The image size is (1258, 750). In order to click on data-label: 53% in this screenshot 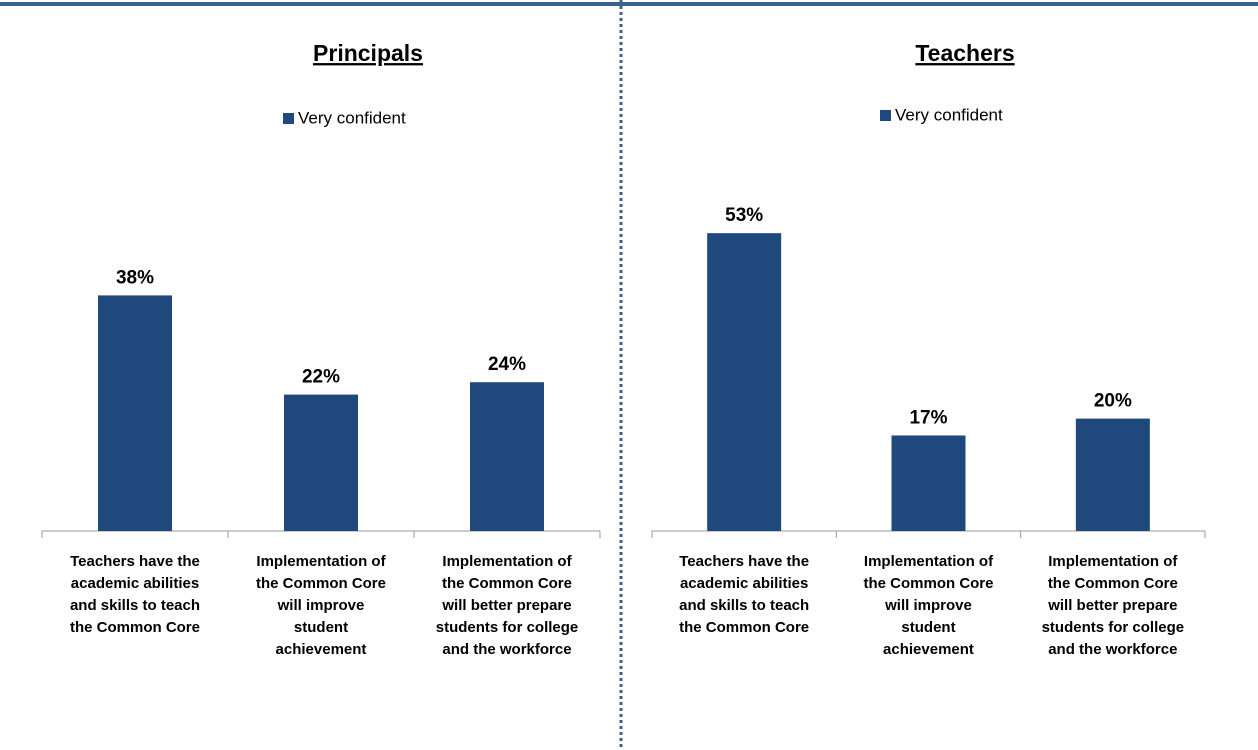, I will do `click(744, 215)`.